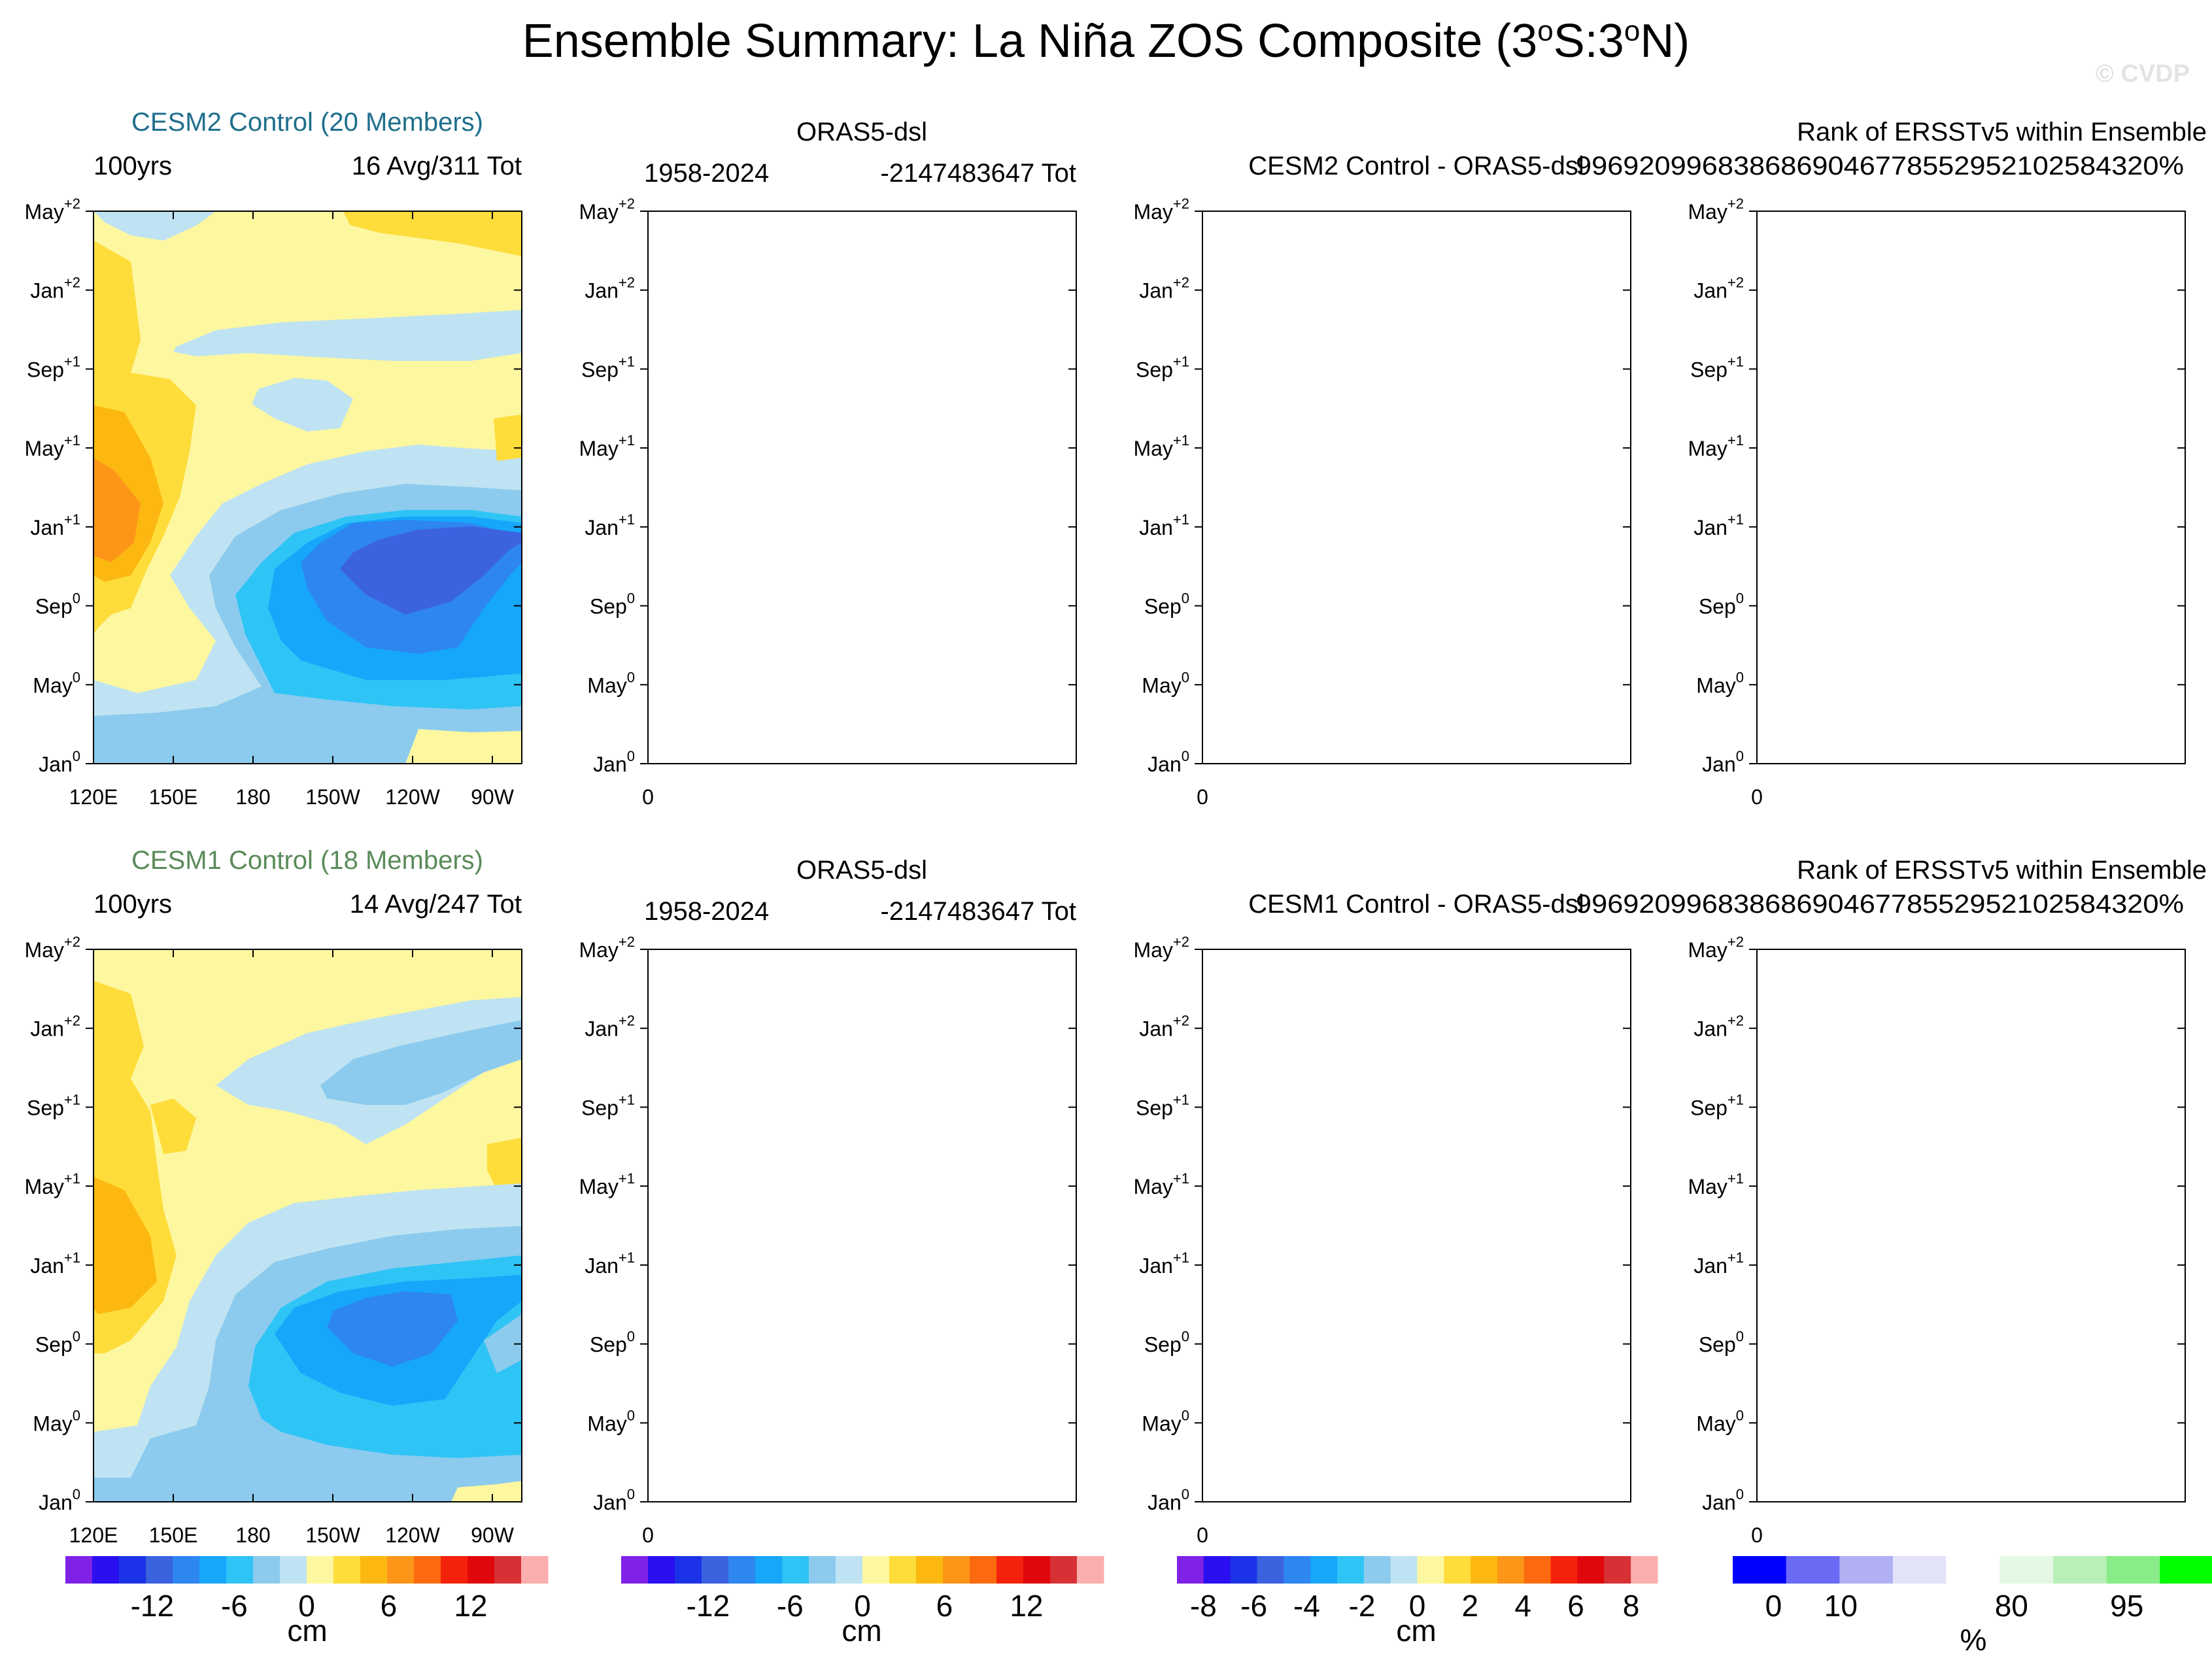 This screenshot has height=1662, width=2212. I want to click on contour-band-neg2to0, so click(155, 226).